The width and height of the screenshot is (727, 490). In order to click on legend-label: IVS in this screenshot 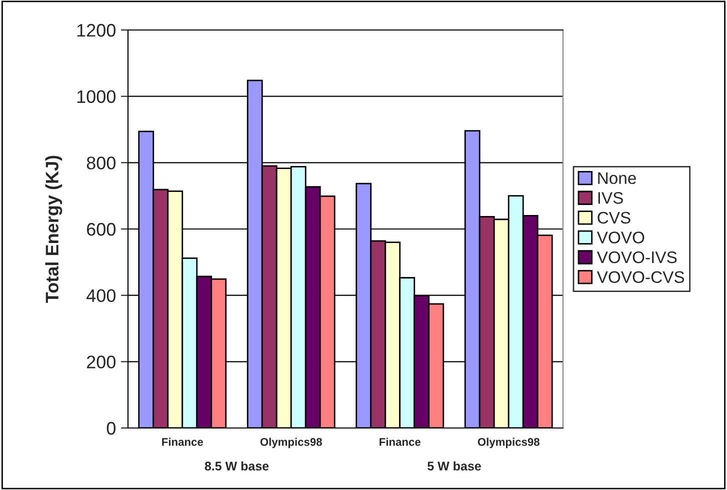, I will do `click(610, 198)`.